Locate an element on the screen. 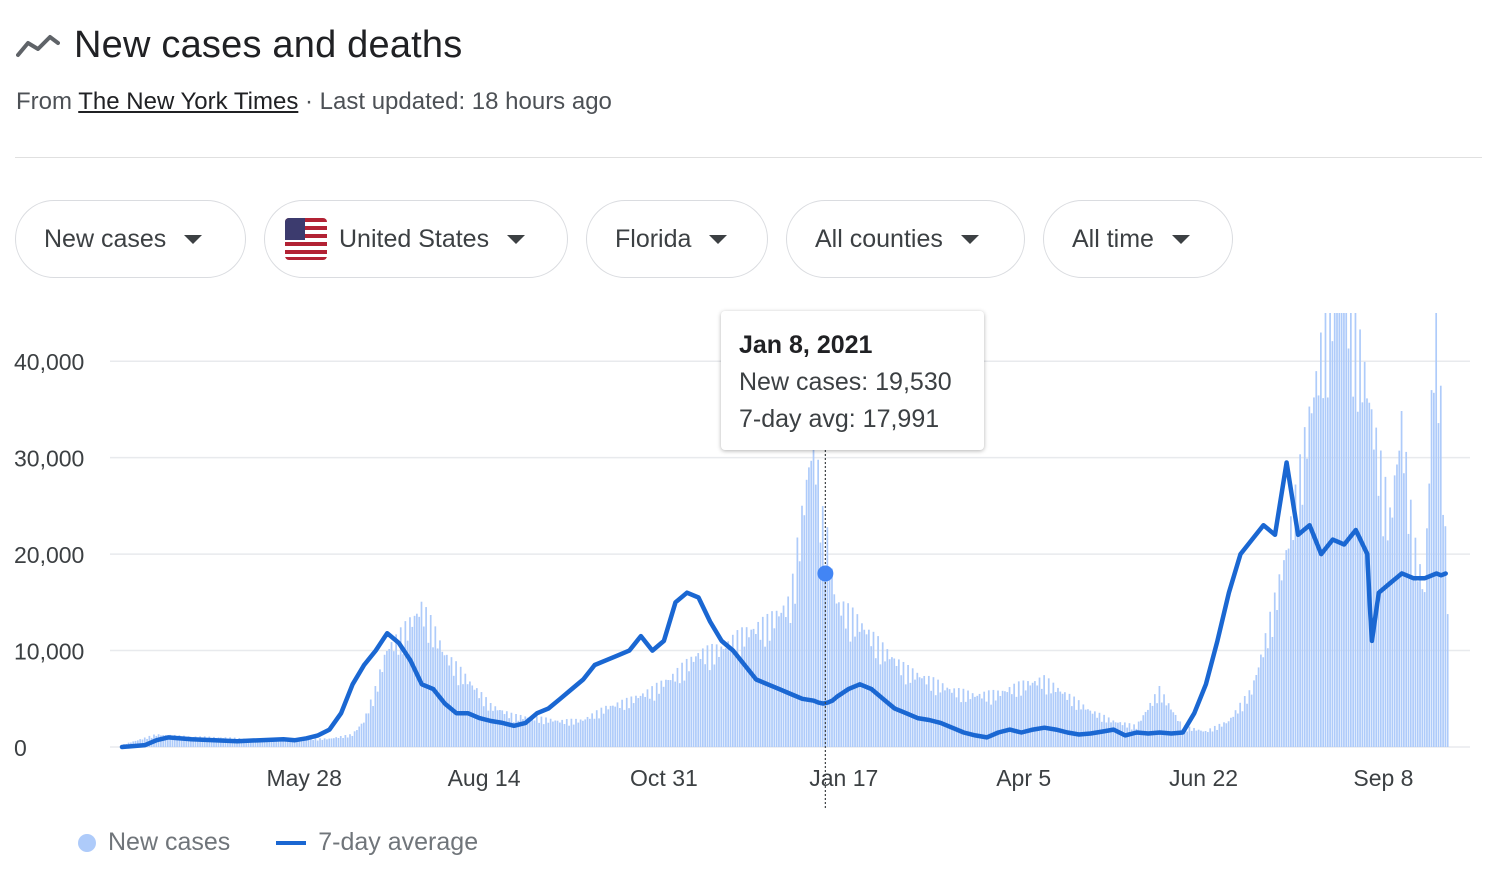 Image resolution: width=1501 pixels, height=877 pixels. chip-label: United States is located at coordinates (414, 238).